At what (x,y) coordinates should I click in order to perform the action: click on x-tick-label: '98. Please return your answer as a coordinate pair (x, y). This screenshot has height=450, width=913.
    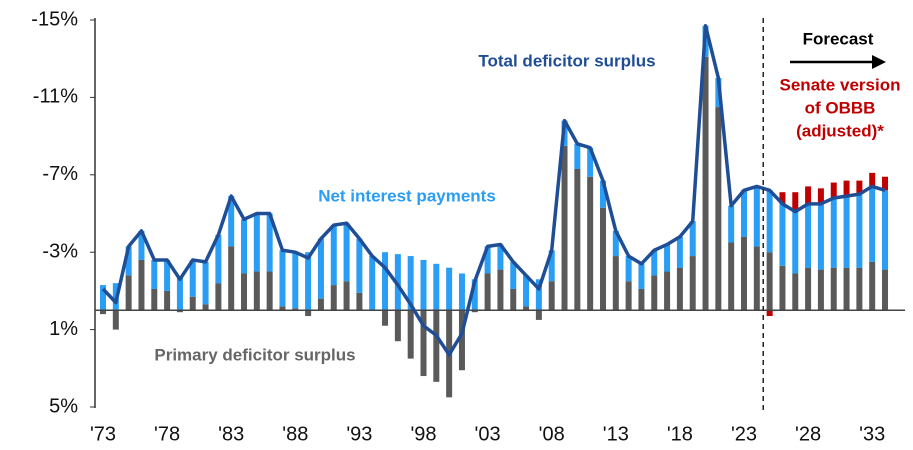
    Looking at the image, I should click on (423, 434).